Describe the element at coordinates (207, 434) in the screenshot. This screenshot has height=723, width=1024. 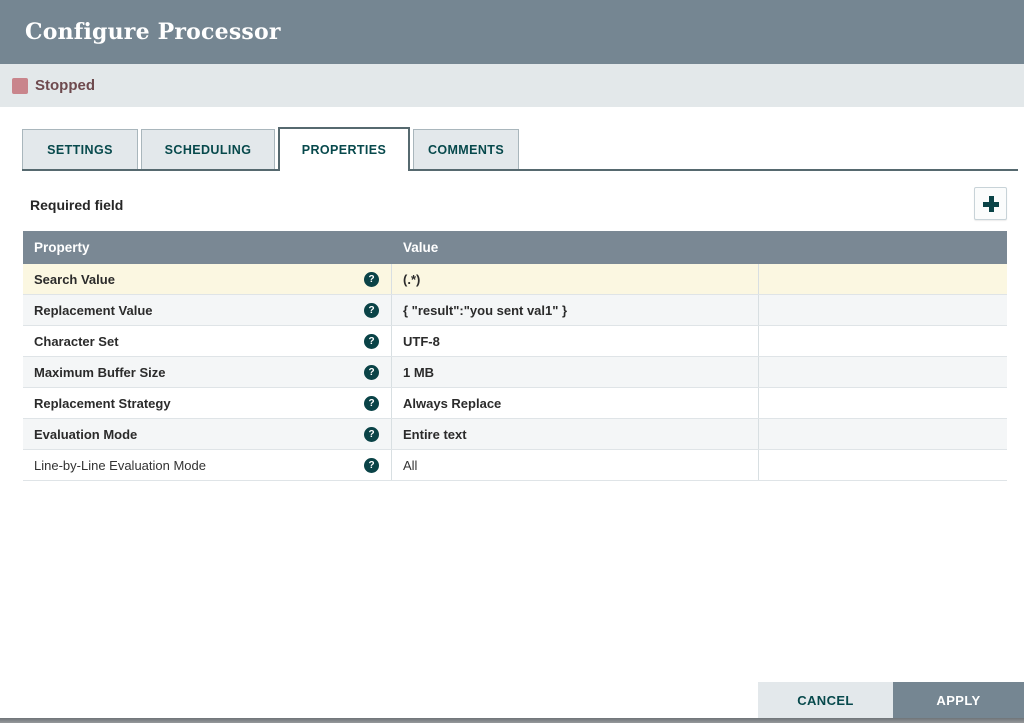
I see `property-name-cell: Evaluation Mode?` at that location.